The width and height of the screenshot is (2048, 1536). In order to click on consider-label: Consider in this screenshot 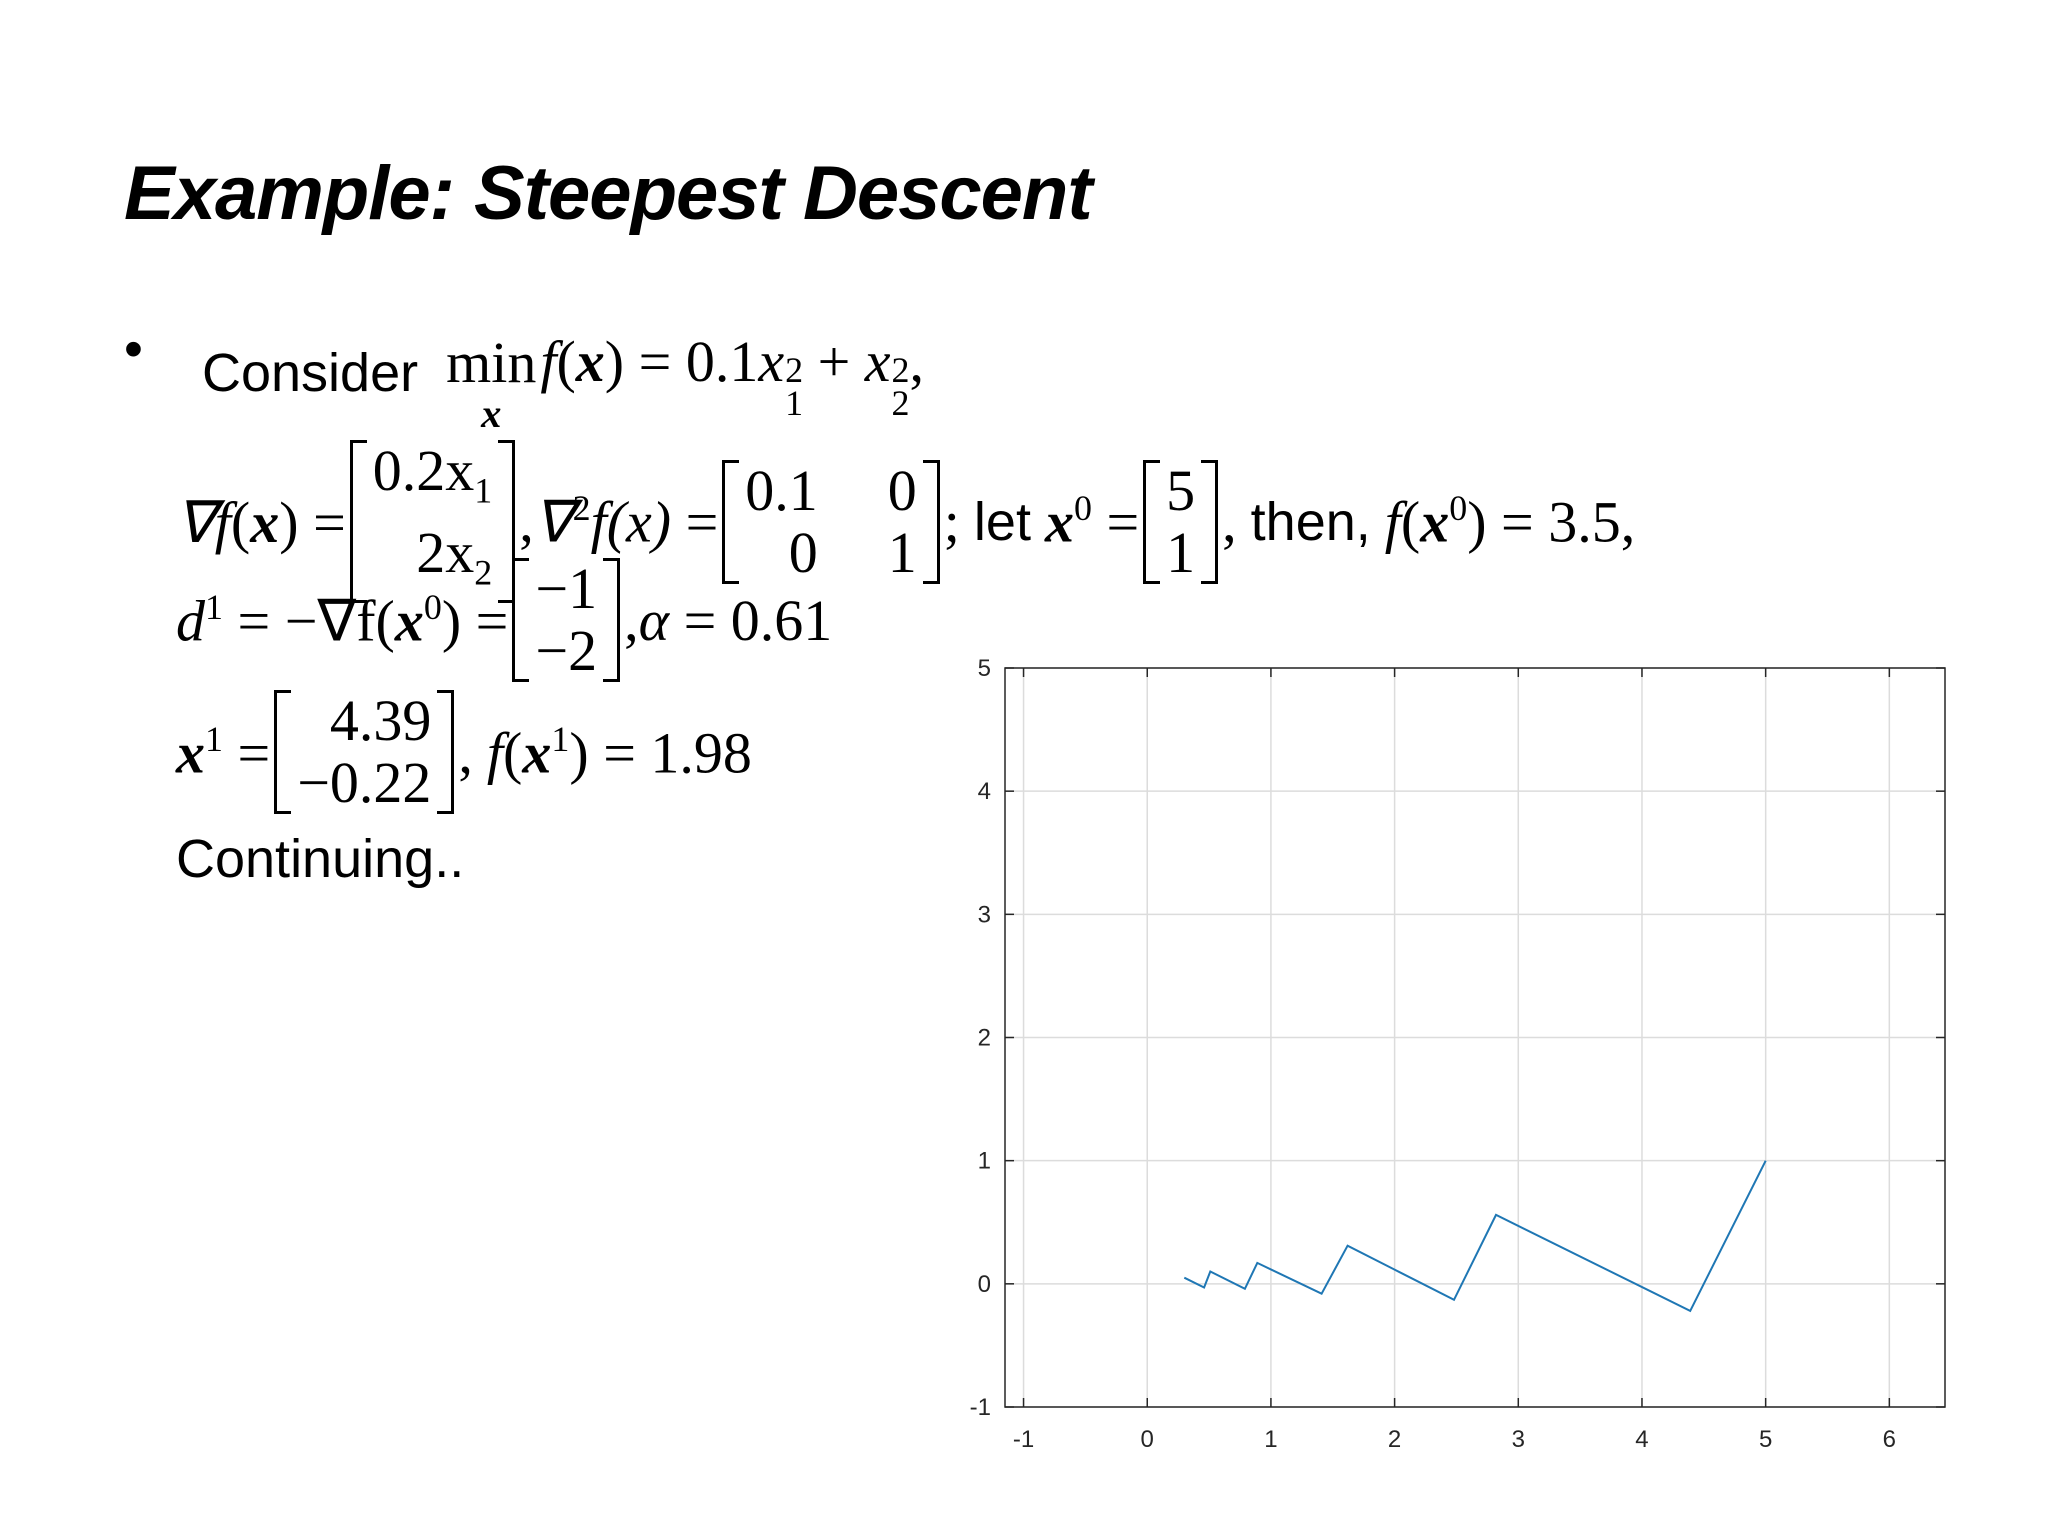, I will do `click(310, 373)`.